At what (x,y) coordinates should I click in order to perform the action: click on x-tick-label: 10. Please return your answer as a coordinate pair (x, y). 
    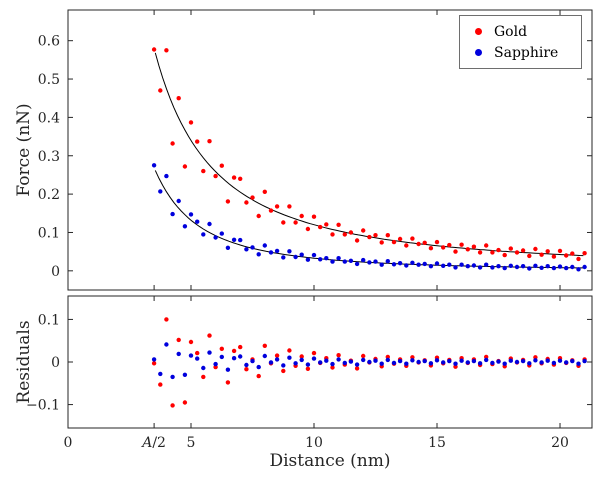
    Looking at the image, I should click on (314, 443).